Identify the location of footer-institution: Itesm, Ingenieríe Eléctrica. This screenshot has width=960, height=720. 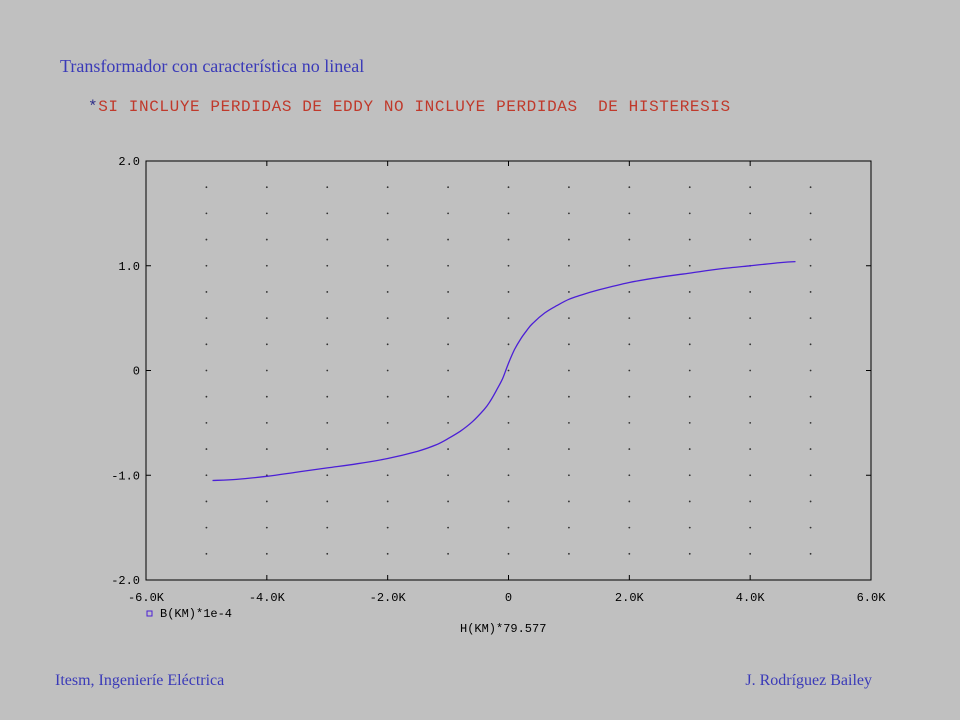
(140, 680).